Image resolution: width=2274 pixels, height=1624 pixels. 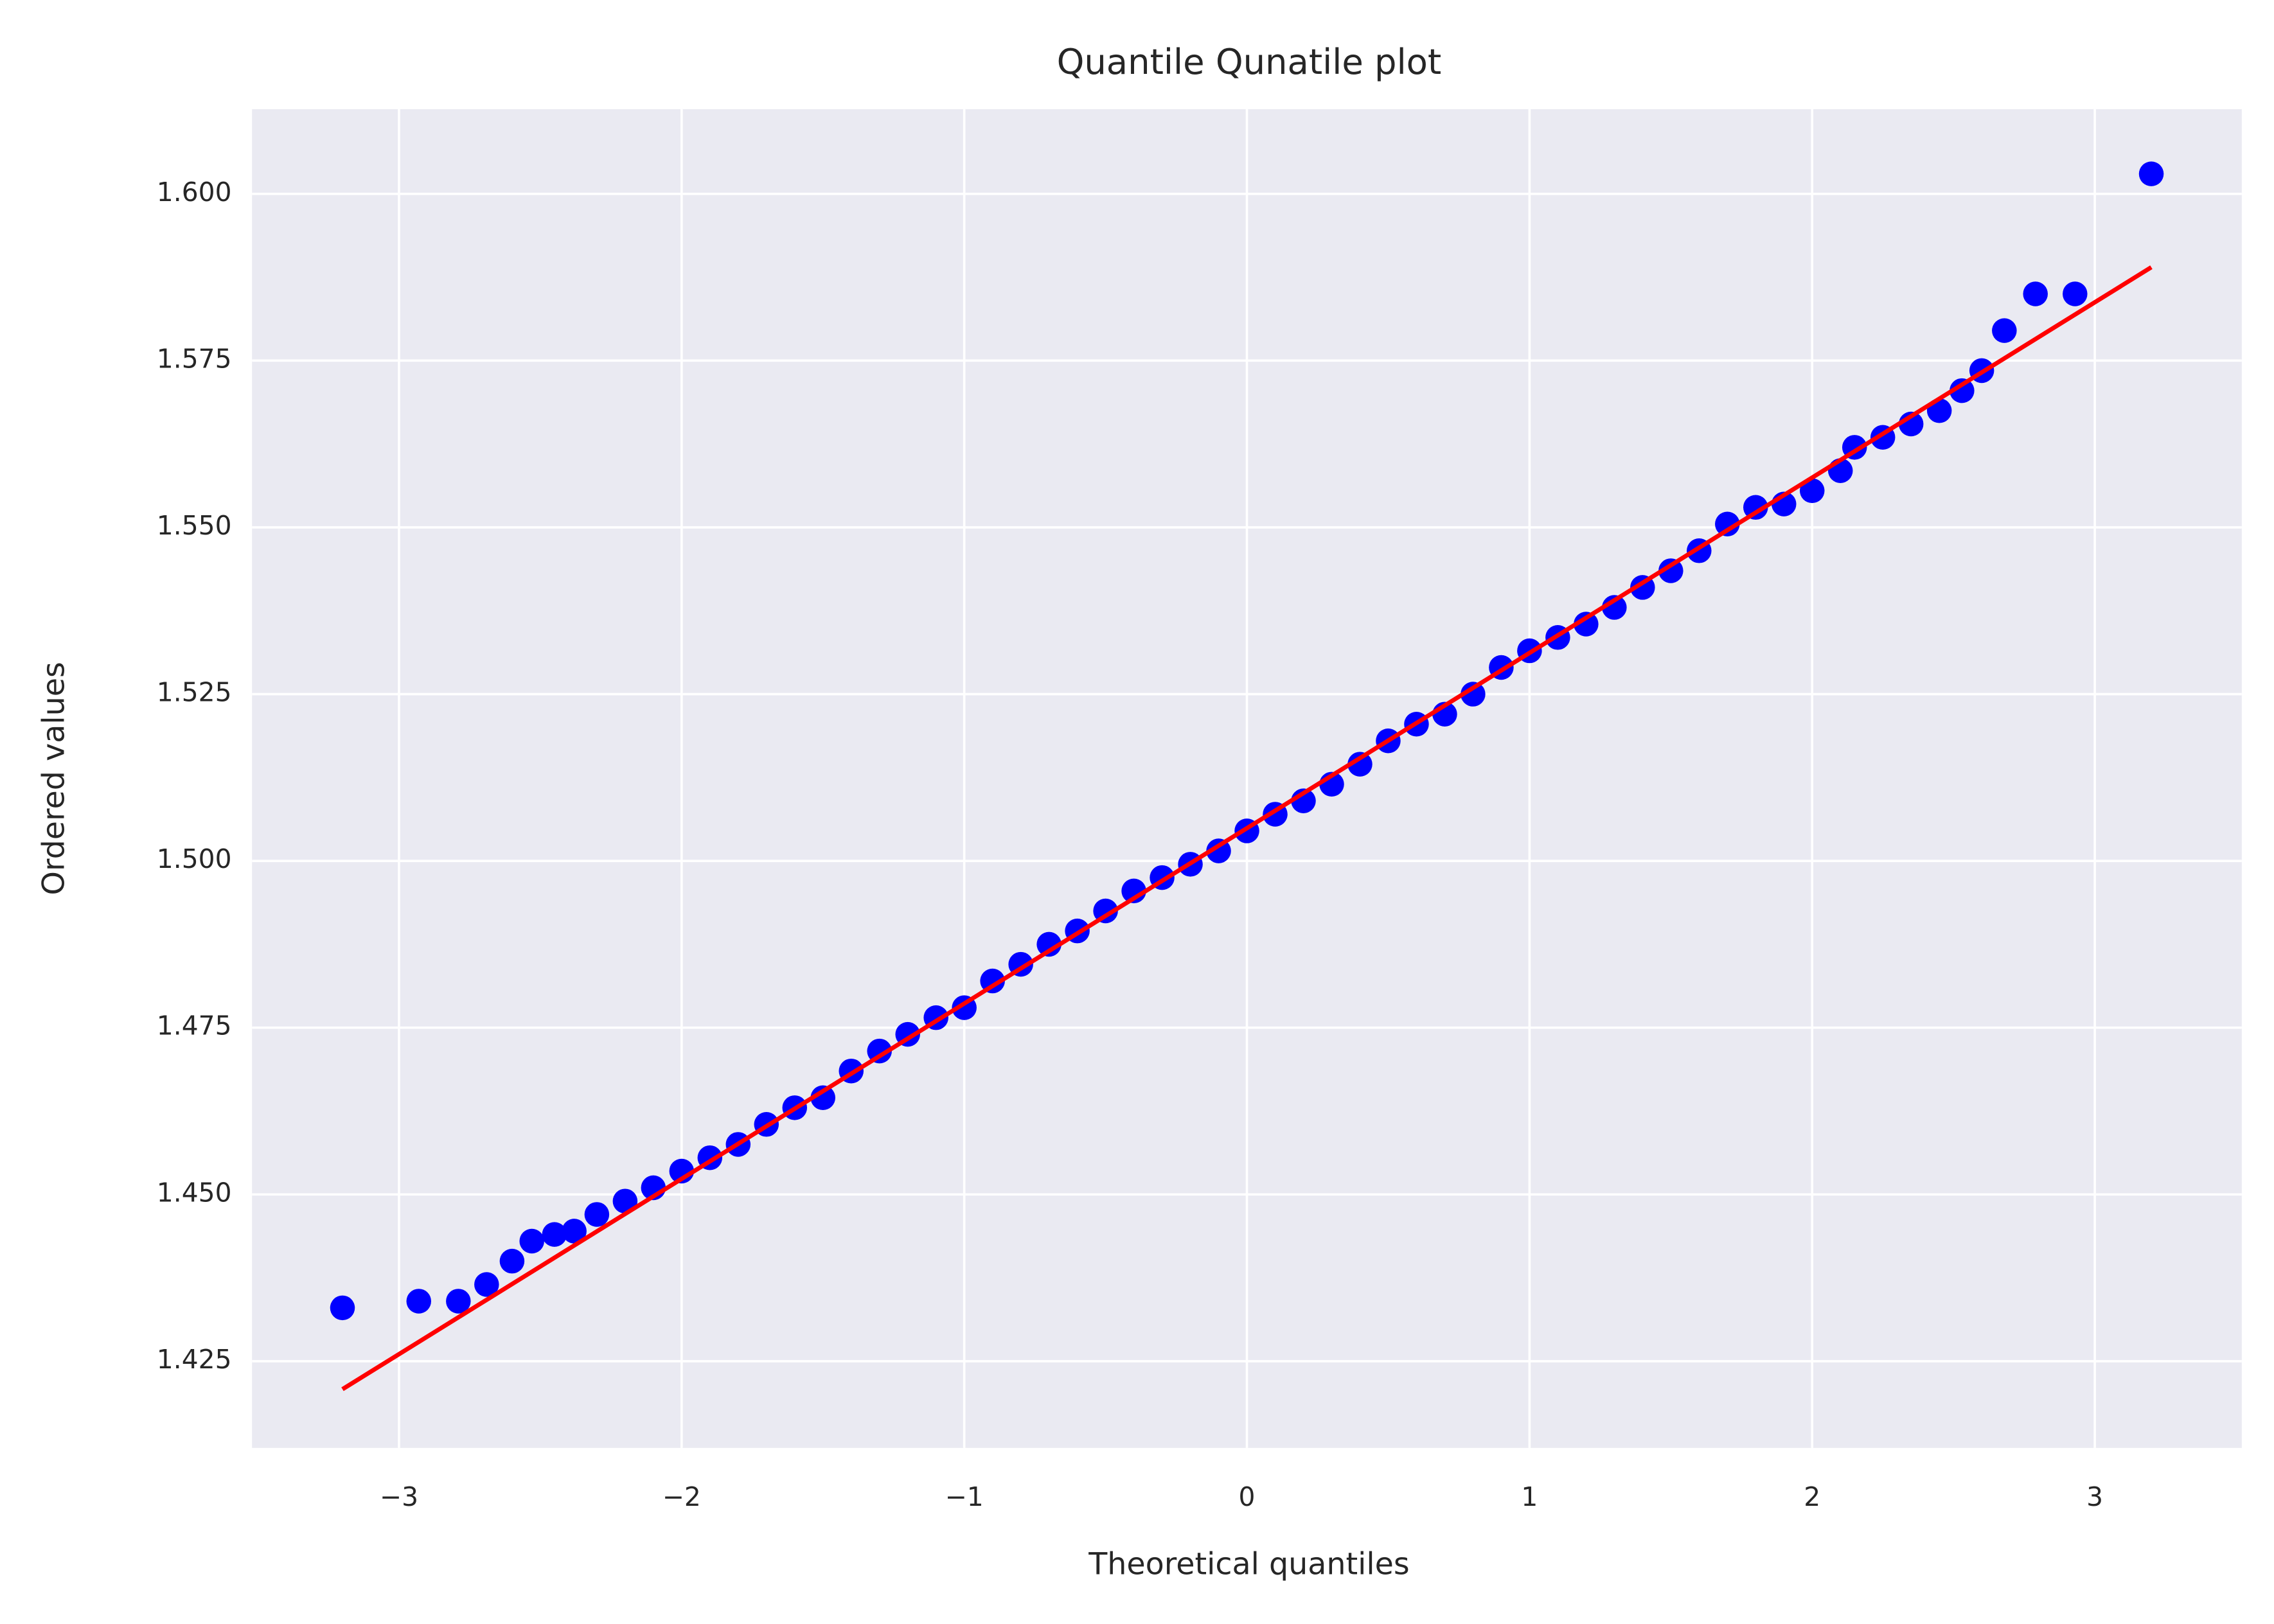 I want to click on y-tick-label: 1.575, so click(x=194, y=358).